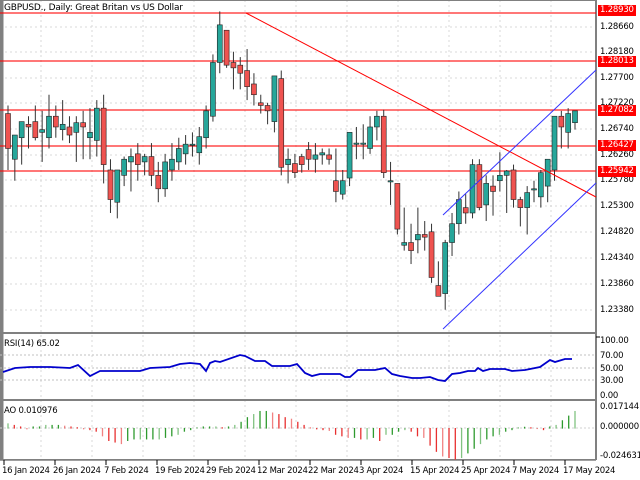 The width and height of the screenshot is (640, 480). What do you see at coordinates (231, 471) in the screenshot?
I see `date-label: 29 Feb 2024` at bounding box center [231, 471].